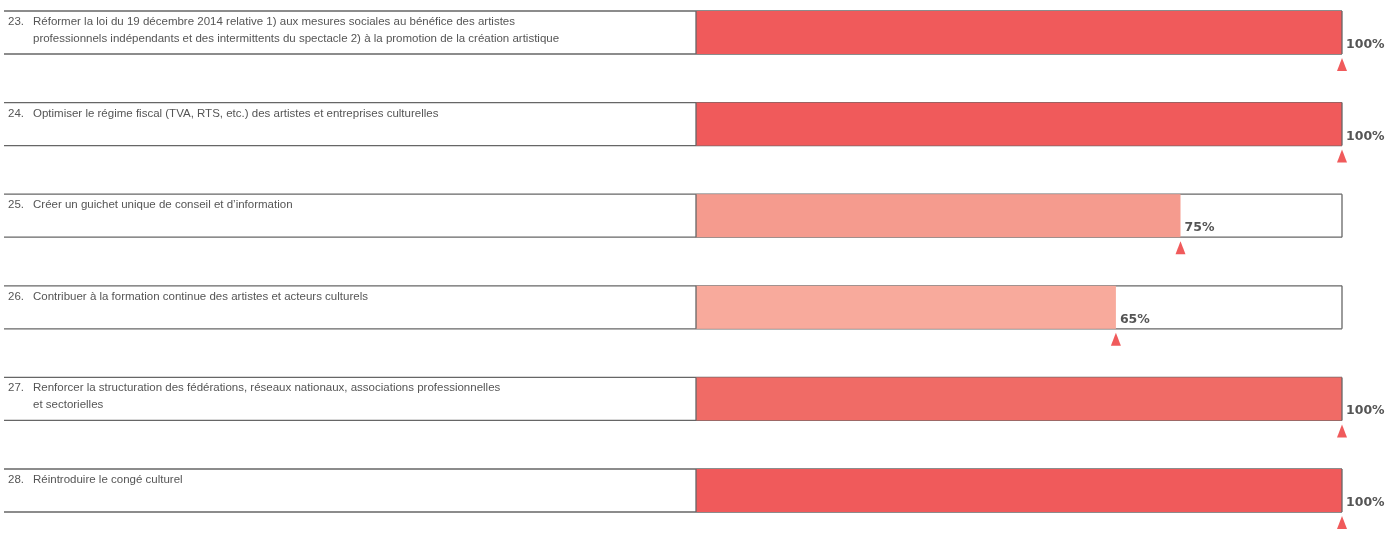 This screenshot has width=1386, height=552. Describe the element at coordinates (1199, 227) in the screenshot. I see `data-label: 75%` at that location.